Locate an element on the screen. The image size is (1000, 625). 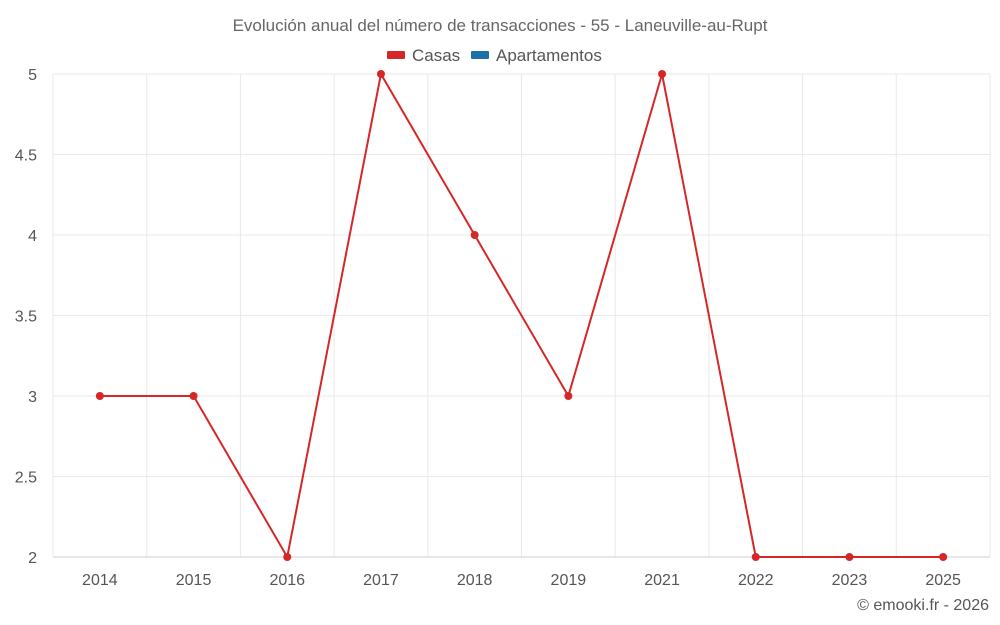
x-tick-label: 2023 is located at coordinates (850, 580).